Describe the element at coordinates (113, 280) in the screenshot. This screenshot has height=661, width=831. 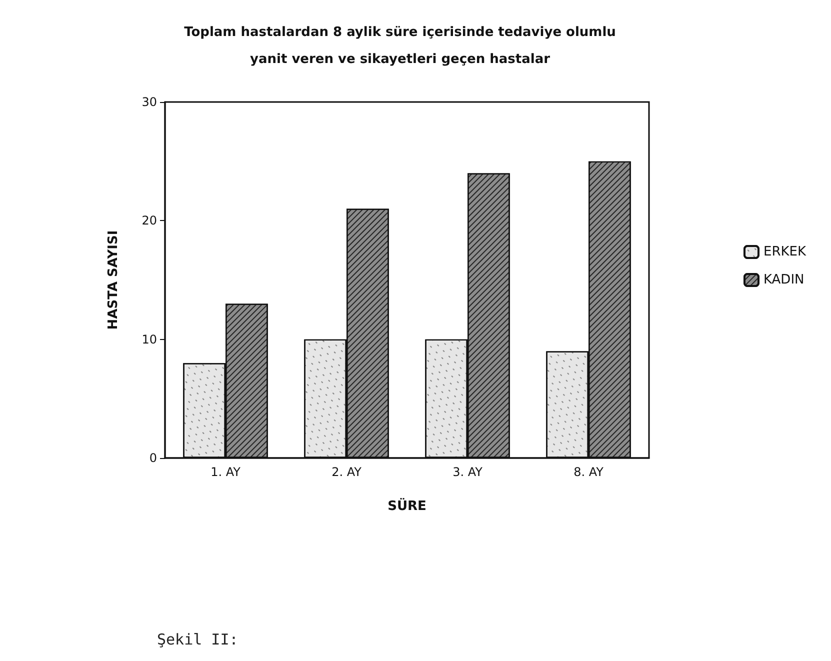
I see `y-axis-title: HASTA SAYISI` at that location.